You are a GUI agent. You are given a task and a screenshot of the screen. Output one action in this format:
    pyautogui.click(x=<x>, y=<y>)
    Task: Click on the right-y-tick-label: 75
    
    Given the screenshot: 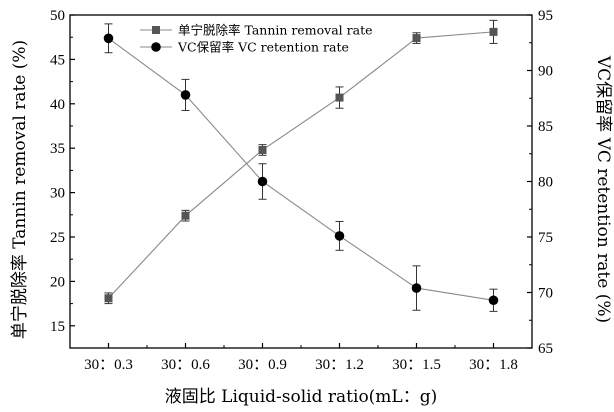 What is the action you would take?
    pyautogui.click(x=545, y=238)
    